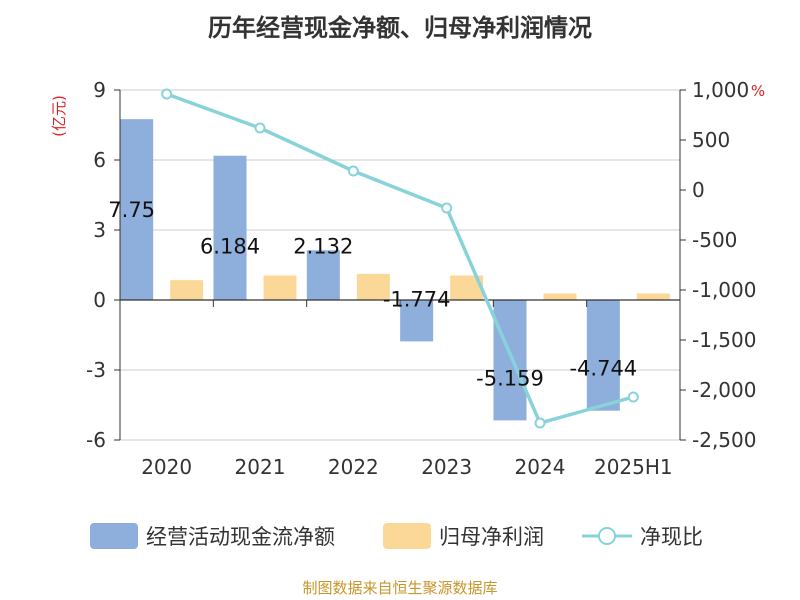  I want to click on right-axis-tick-label: 1,000, so click(720, 90).